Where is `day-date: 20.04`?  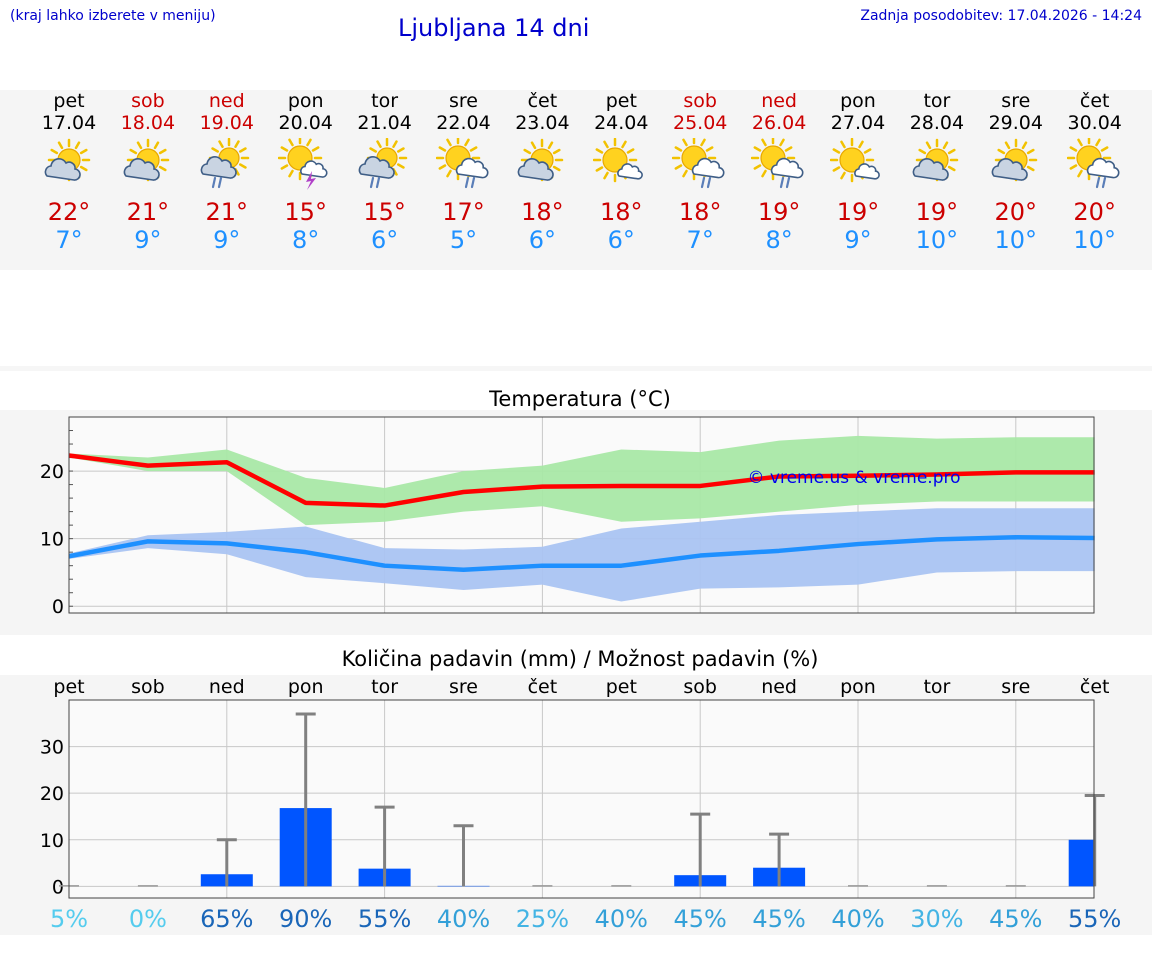 day-date: 20.04 is located at coordinates (305, 123).